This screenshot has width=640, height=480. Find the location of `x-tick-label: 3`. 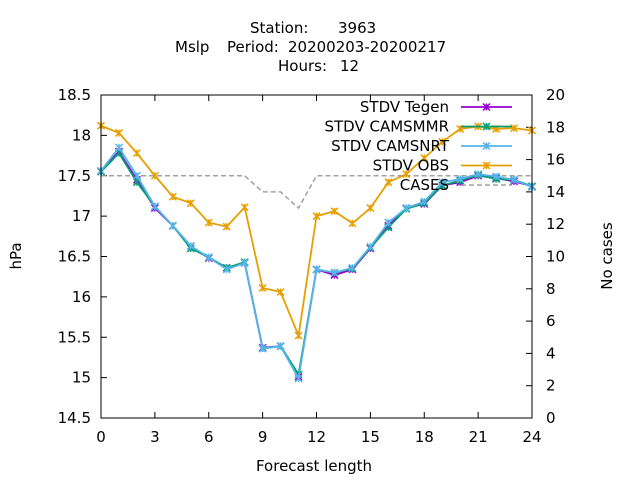

x-tick-label: 3 is located at coordinates (155, 437).